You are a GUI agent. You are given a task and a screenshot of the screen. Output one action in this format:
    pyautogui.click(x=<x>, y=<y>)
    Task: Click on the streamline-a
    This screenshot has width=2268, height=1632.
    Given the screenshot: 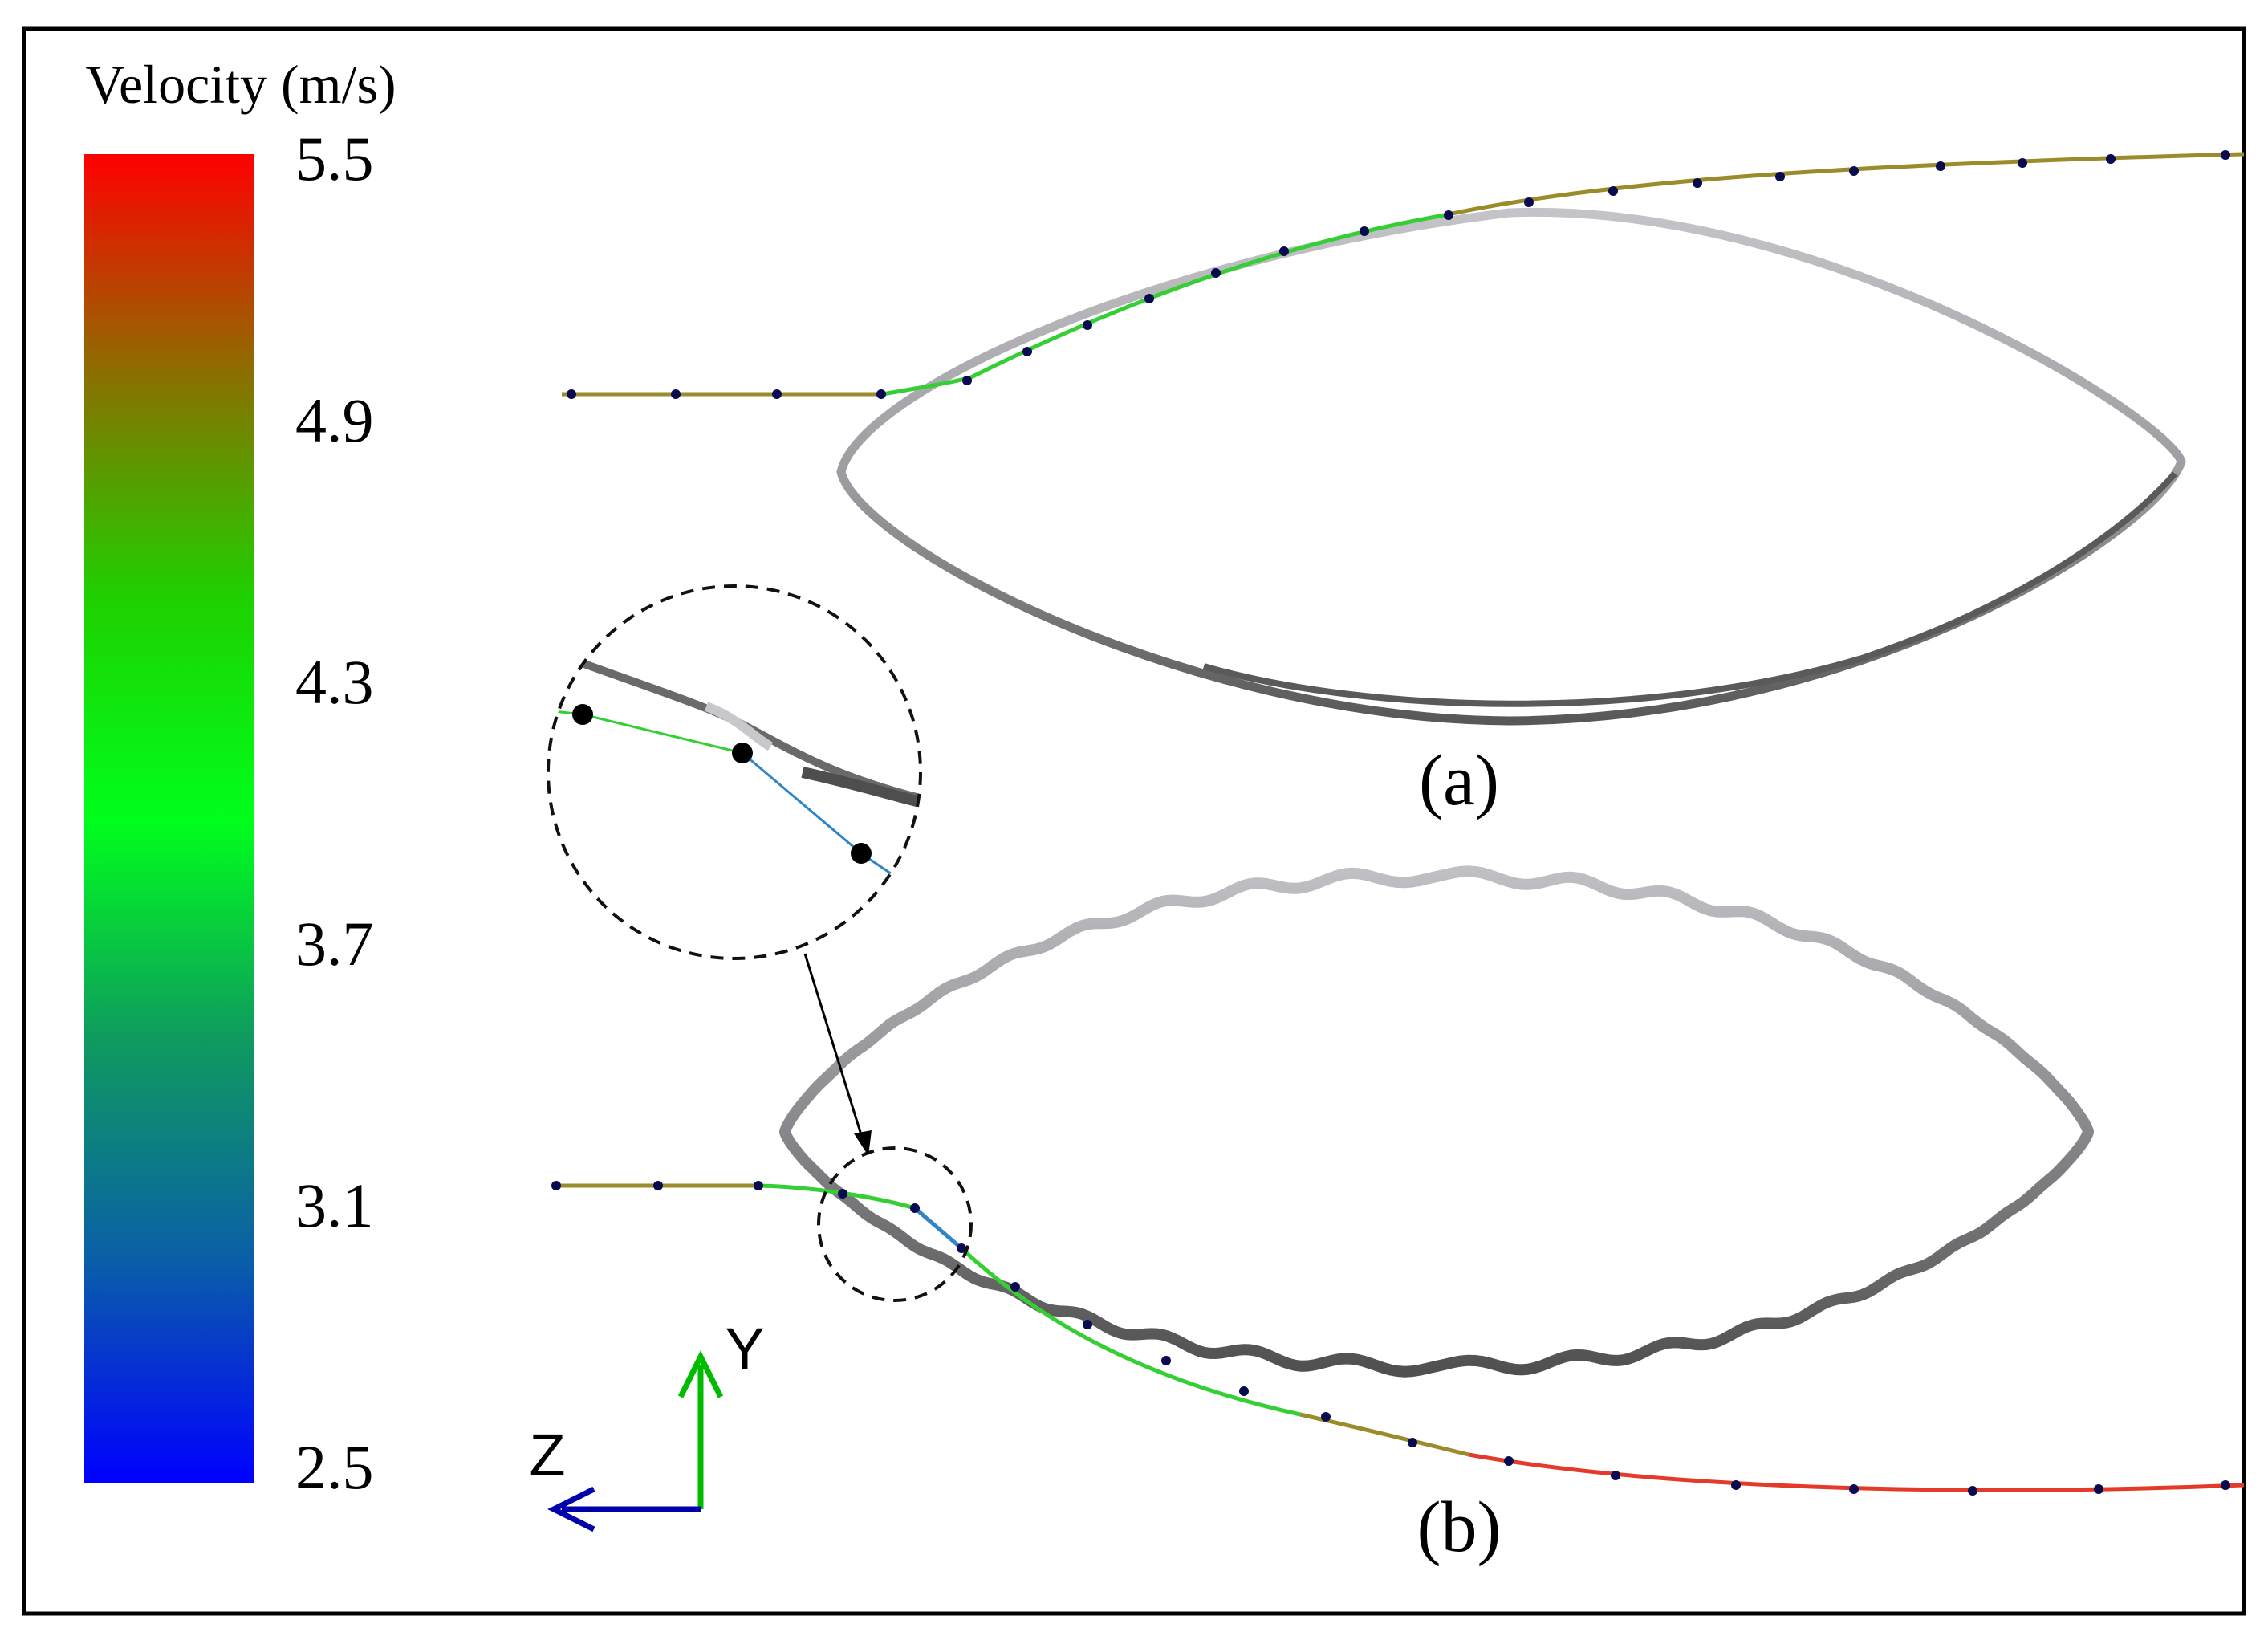 What is the action you would take?
    pyautogui.click(x=1404, y=274)
    